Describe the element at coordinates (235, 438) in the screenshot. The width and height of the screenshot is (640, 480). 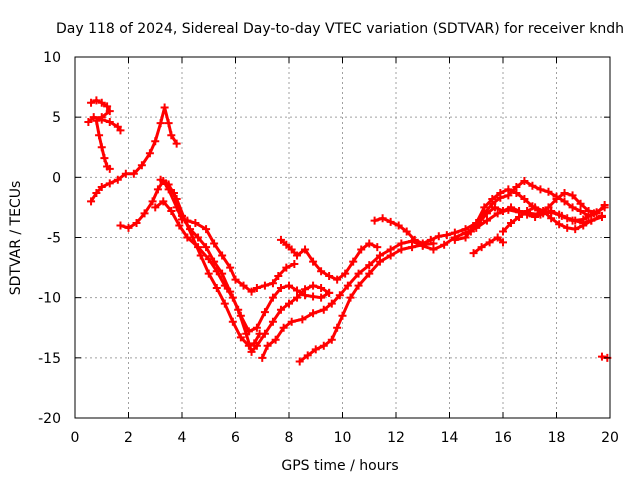
I see `x-tick-label: 6` at that location.